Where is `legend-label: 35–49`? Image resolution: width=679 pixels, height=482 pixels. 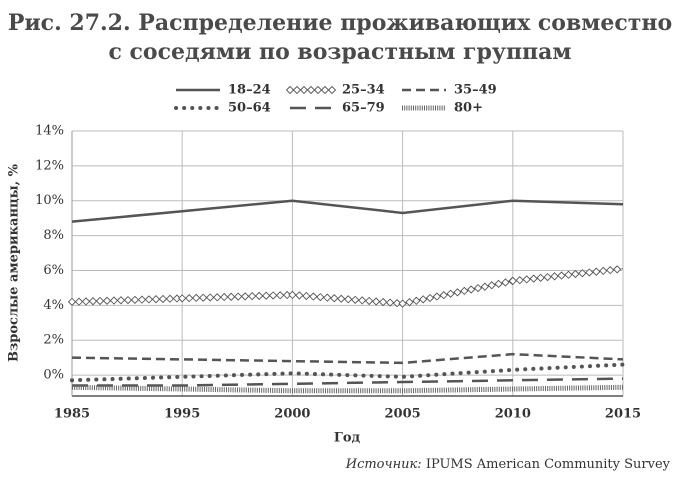
legend-label: 35–49 is located at coordinates (475, 90).